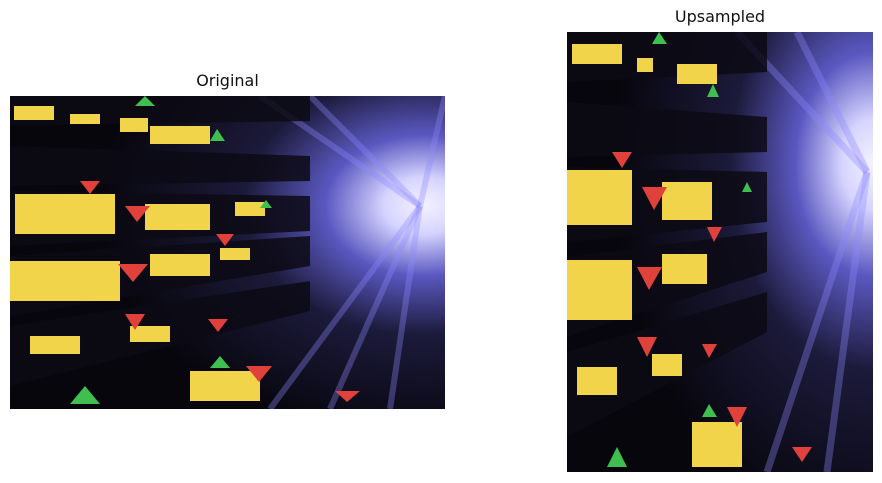  Describe the element at coordinates (720, 16) in the screenshot. I see `upsampled-panel-title: Upsampled` at that location.